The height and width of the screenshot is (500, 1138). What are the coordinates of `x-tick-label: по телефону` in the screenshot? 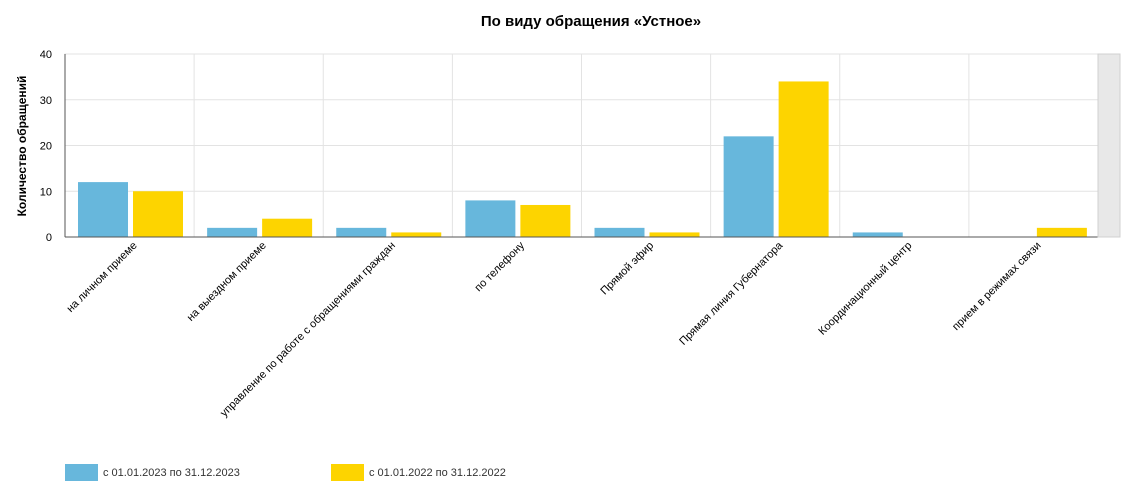 It's located at (500, 266).